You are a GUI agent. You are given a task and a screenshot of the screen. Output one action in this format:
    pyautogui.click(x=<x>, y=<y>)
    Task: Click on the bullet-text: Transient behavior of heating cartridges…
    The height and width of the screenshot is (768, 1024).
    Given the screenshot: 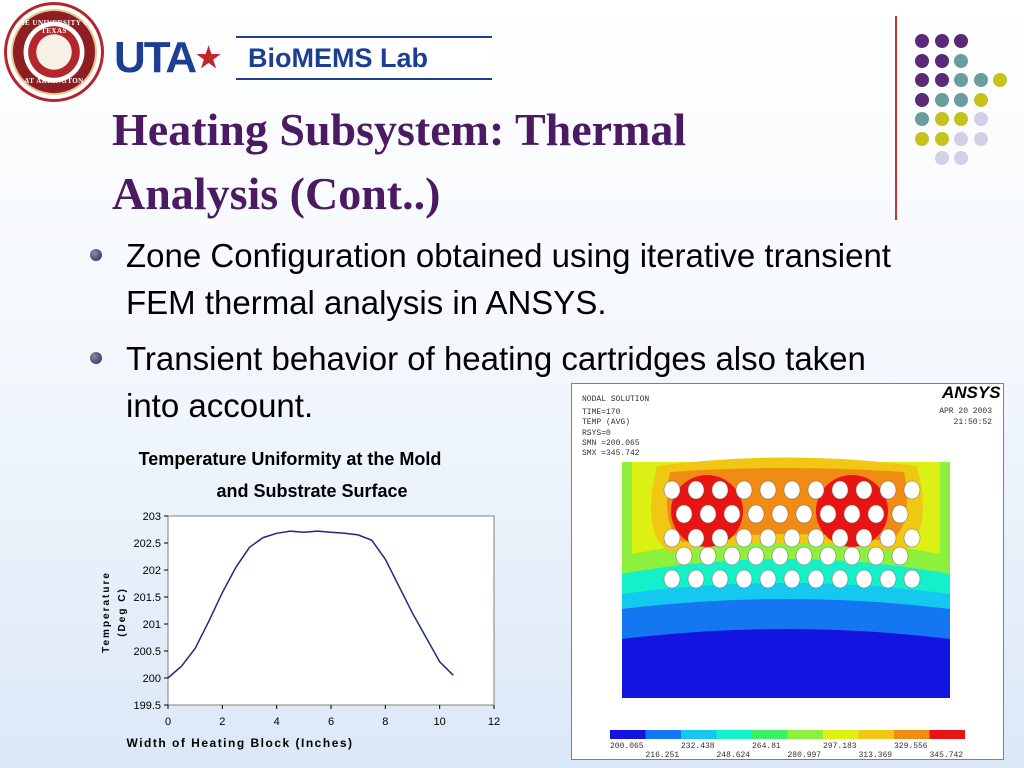 What is the action you would take?
    pyautogui.click(x=496, y=382)
    